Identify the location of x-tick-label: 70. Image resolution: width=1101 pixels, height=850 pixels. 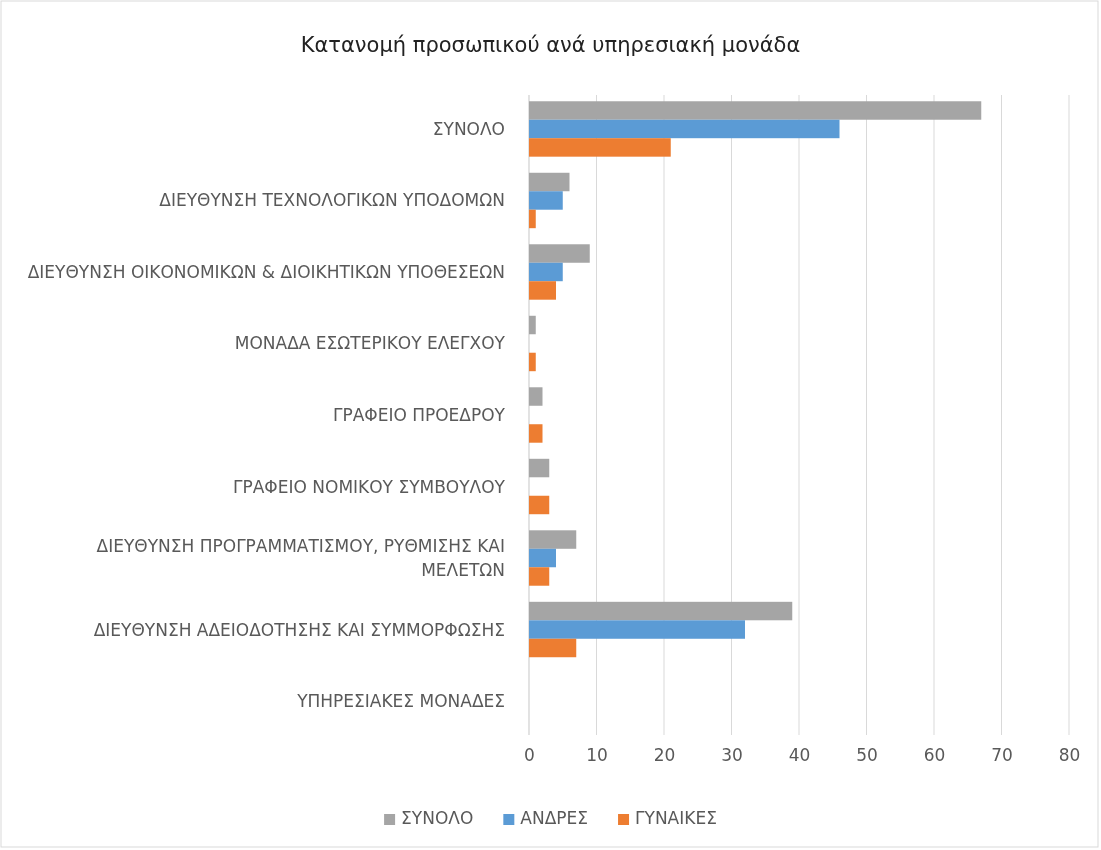
(1002, 755).